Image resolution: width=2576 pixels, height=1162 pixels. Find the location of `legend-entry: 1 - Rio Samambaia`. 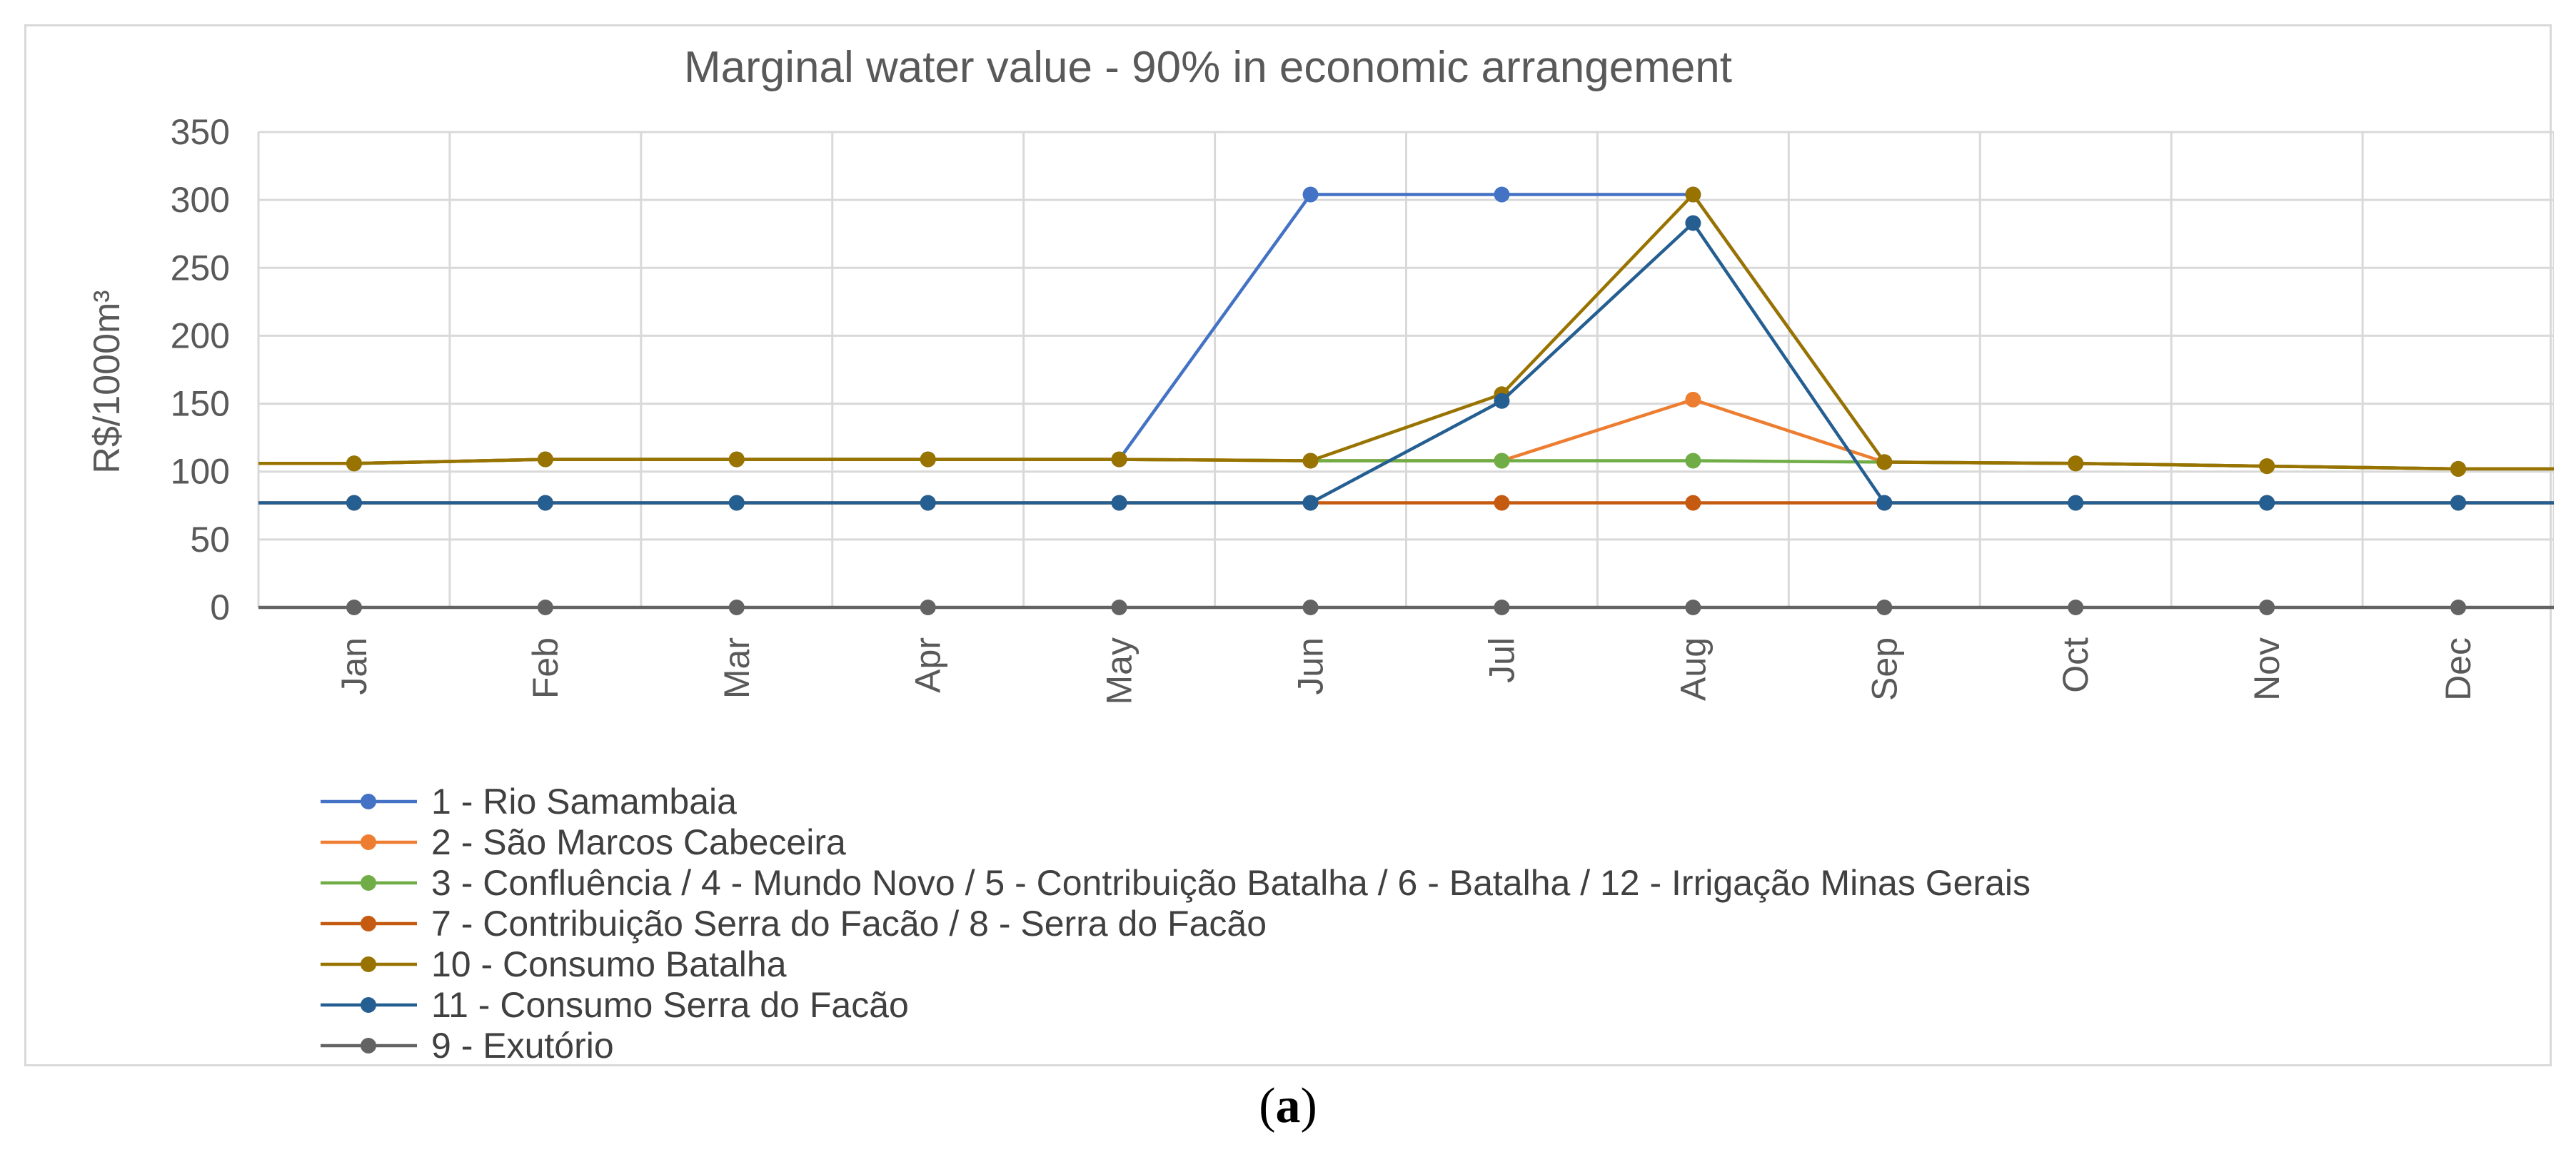

legend-entry: 1 - Rio Samambaia is located at coordinates (529, 802).